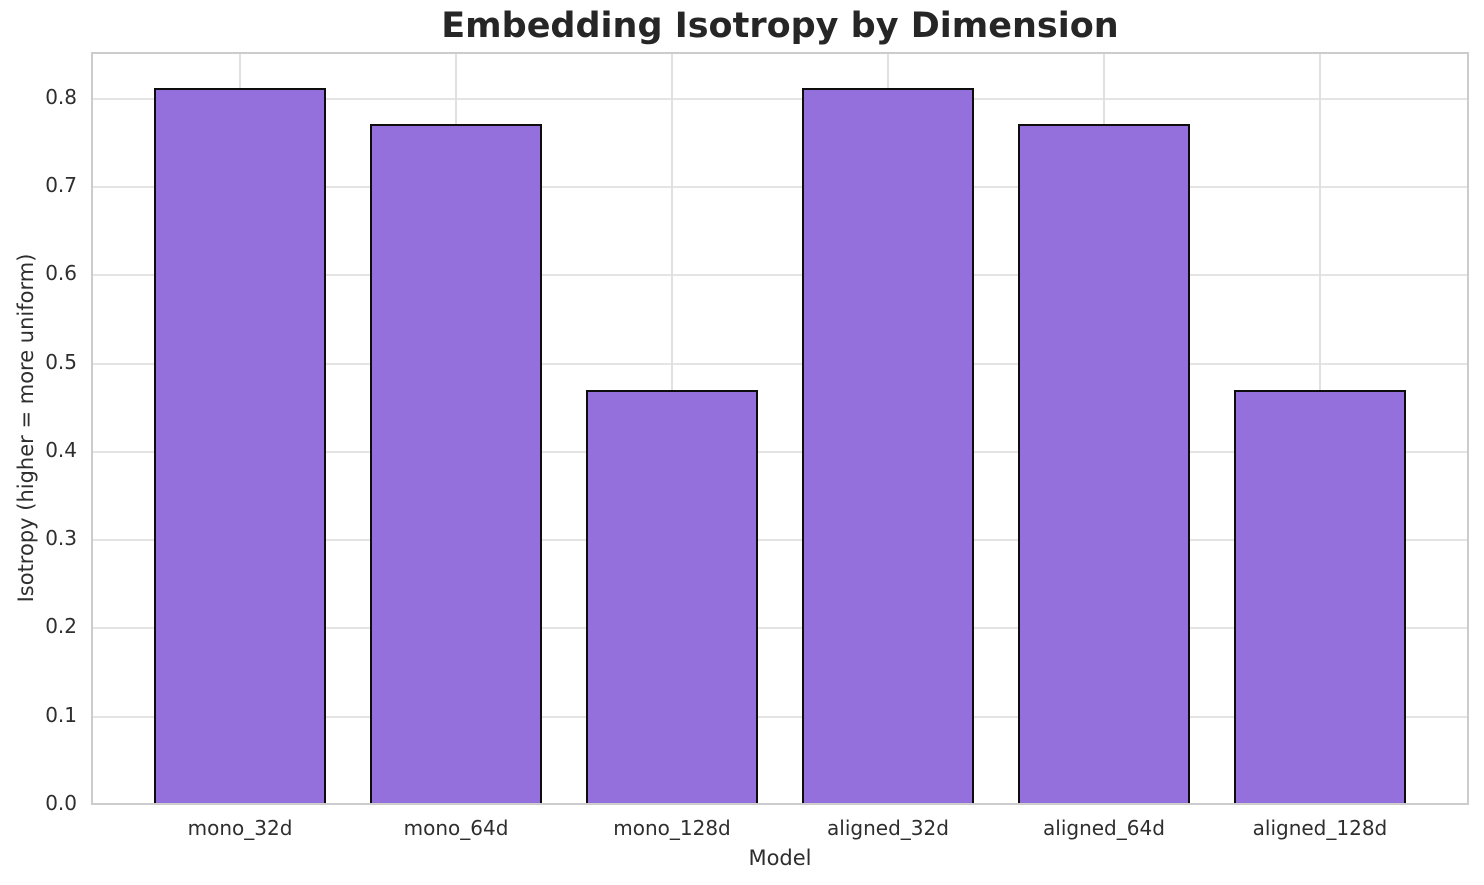 The width and height of the screenshot is (1484, 885). Describe the element at coordinates (780, 26) in the screenshot. I see `chart-title: Embedding Isotropy by Dimension` at that location.